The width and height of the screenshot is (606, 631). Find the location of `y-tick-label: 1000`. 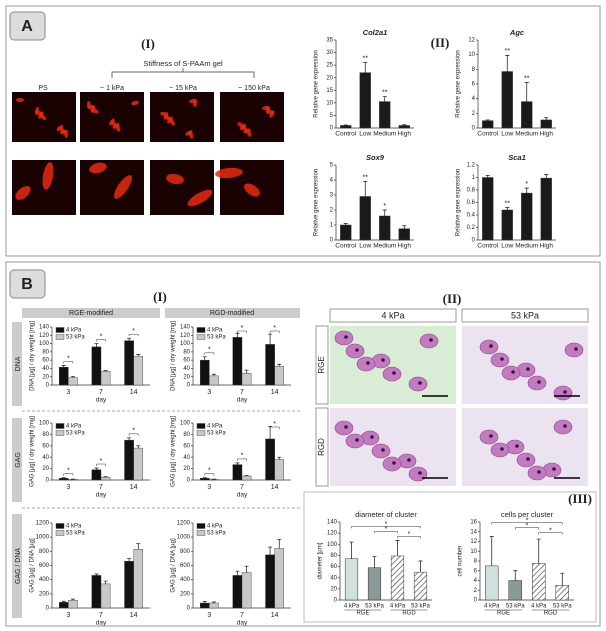

y-tick-label: 1000 is located at coordinates (43, 538).